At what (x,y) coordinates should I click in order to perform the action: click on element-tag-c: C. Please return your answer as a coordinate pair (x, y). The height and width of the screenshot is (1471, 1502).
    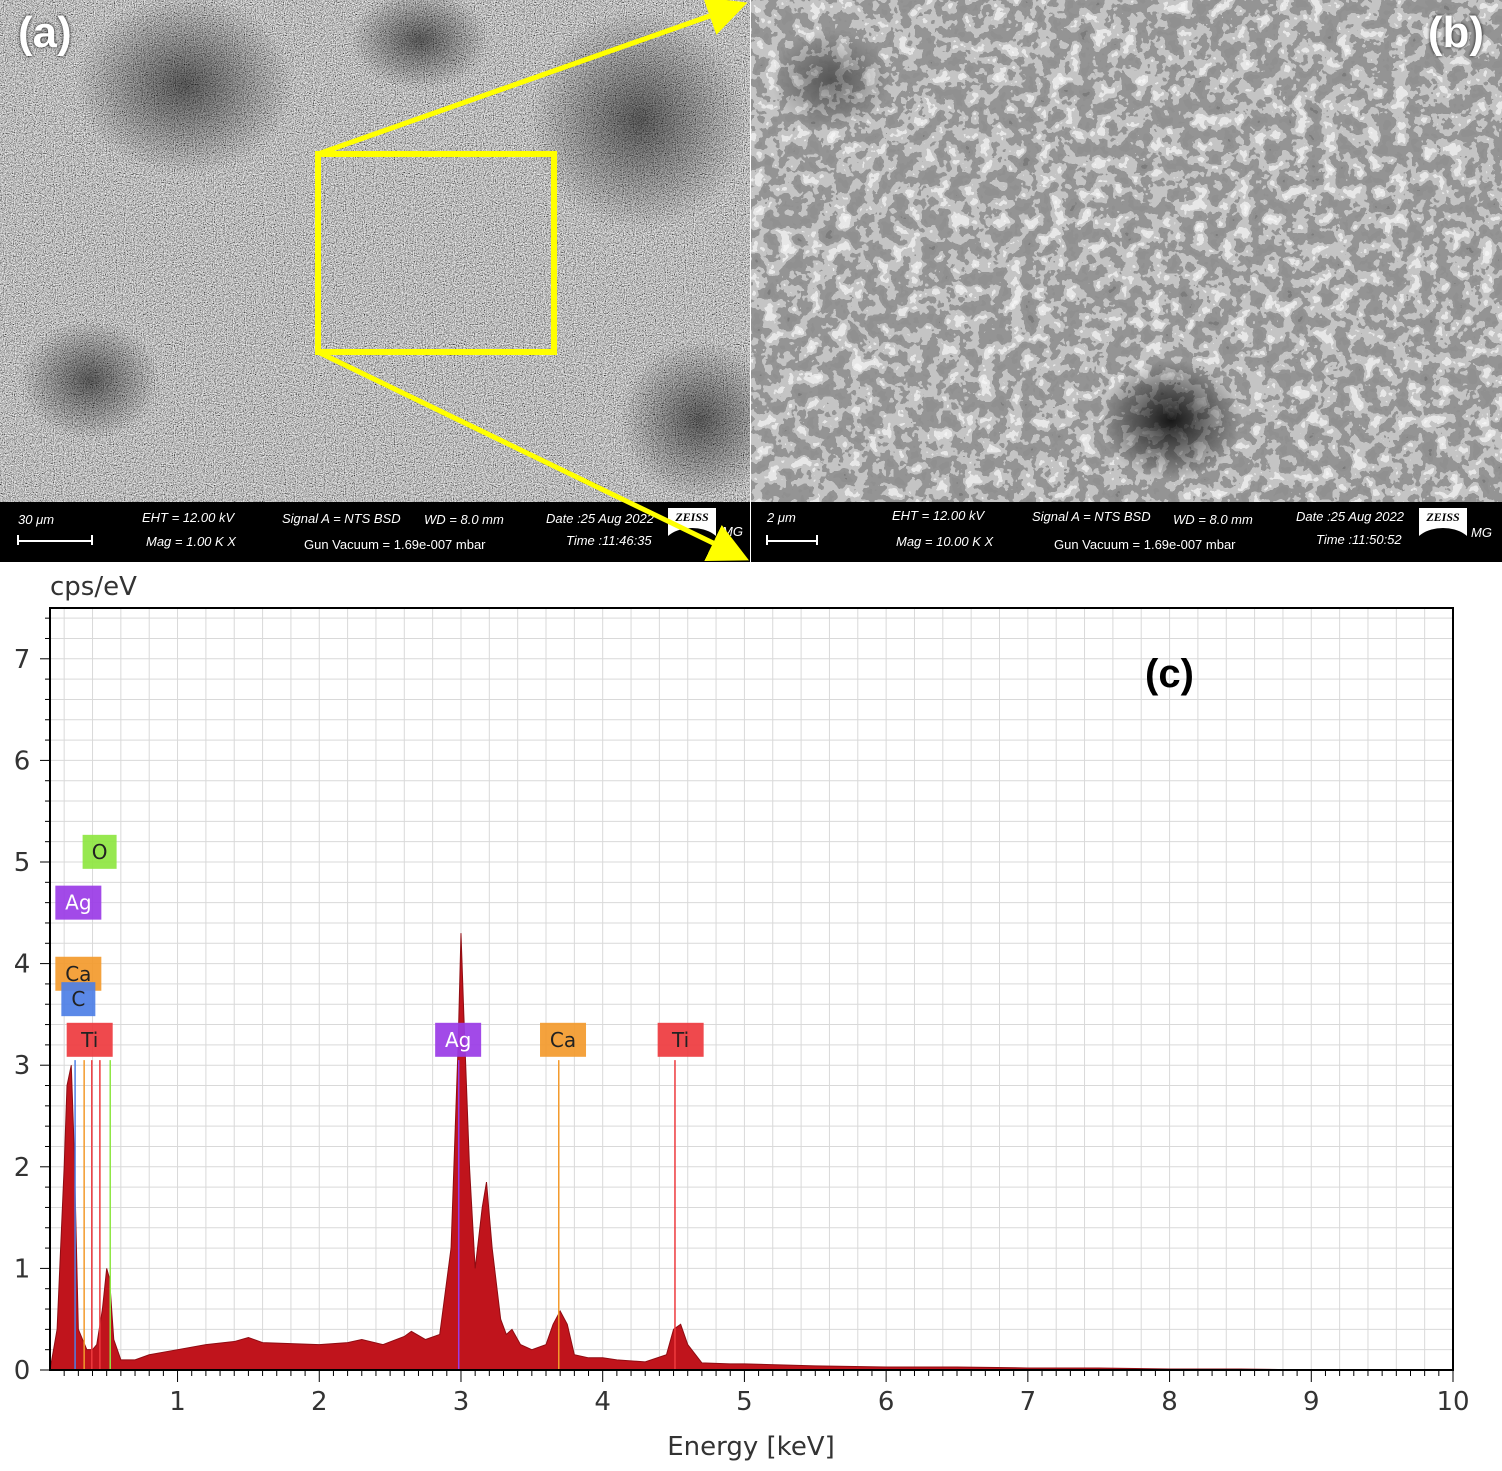
    Looking at the image, I should click on (78, 999).